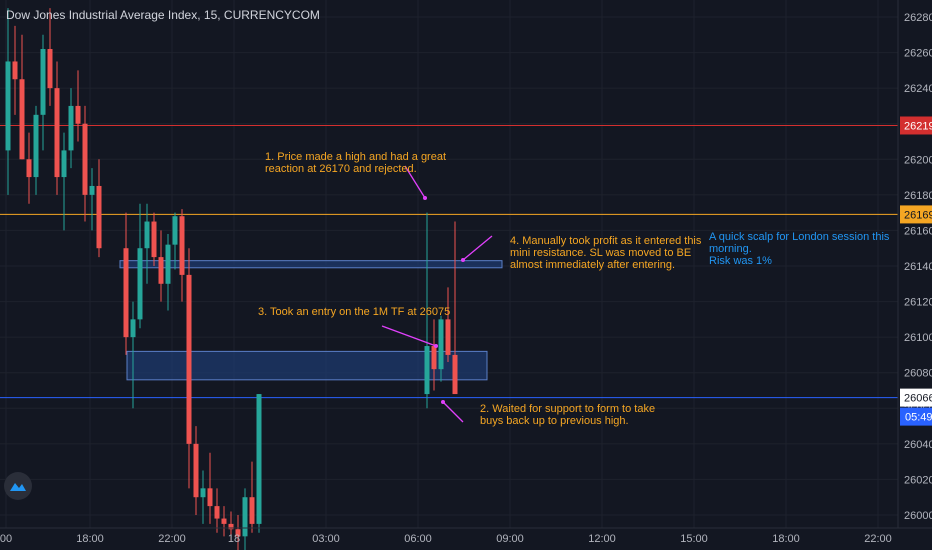 This screenshot has height=550, width=932. Describe the element at coordinates (510, 539) in the screenshot. I see `x-tick-label: 09:00` at that location.